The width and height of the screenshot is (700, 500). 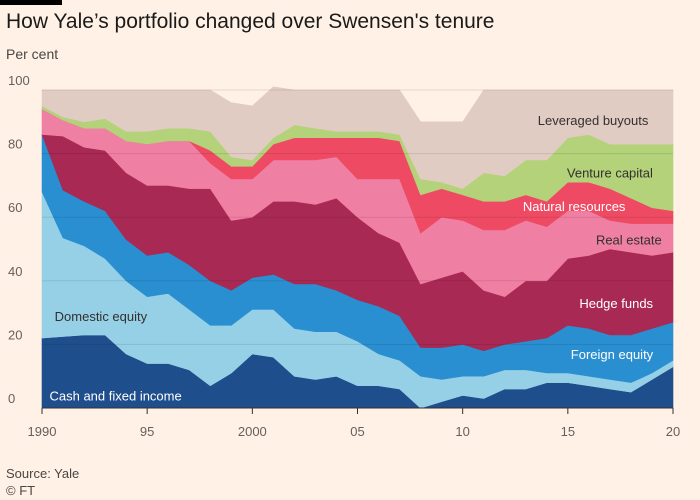 I want to click on x-tick-label-95: 95, so click(x=147, y=431).